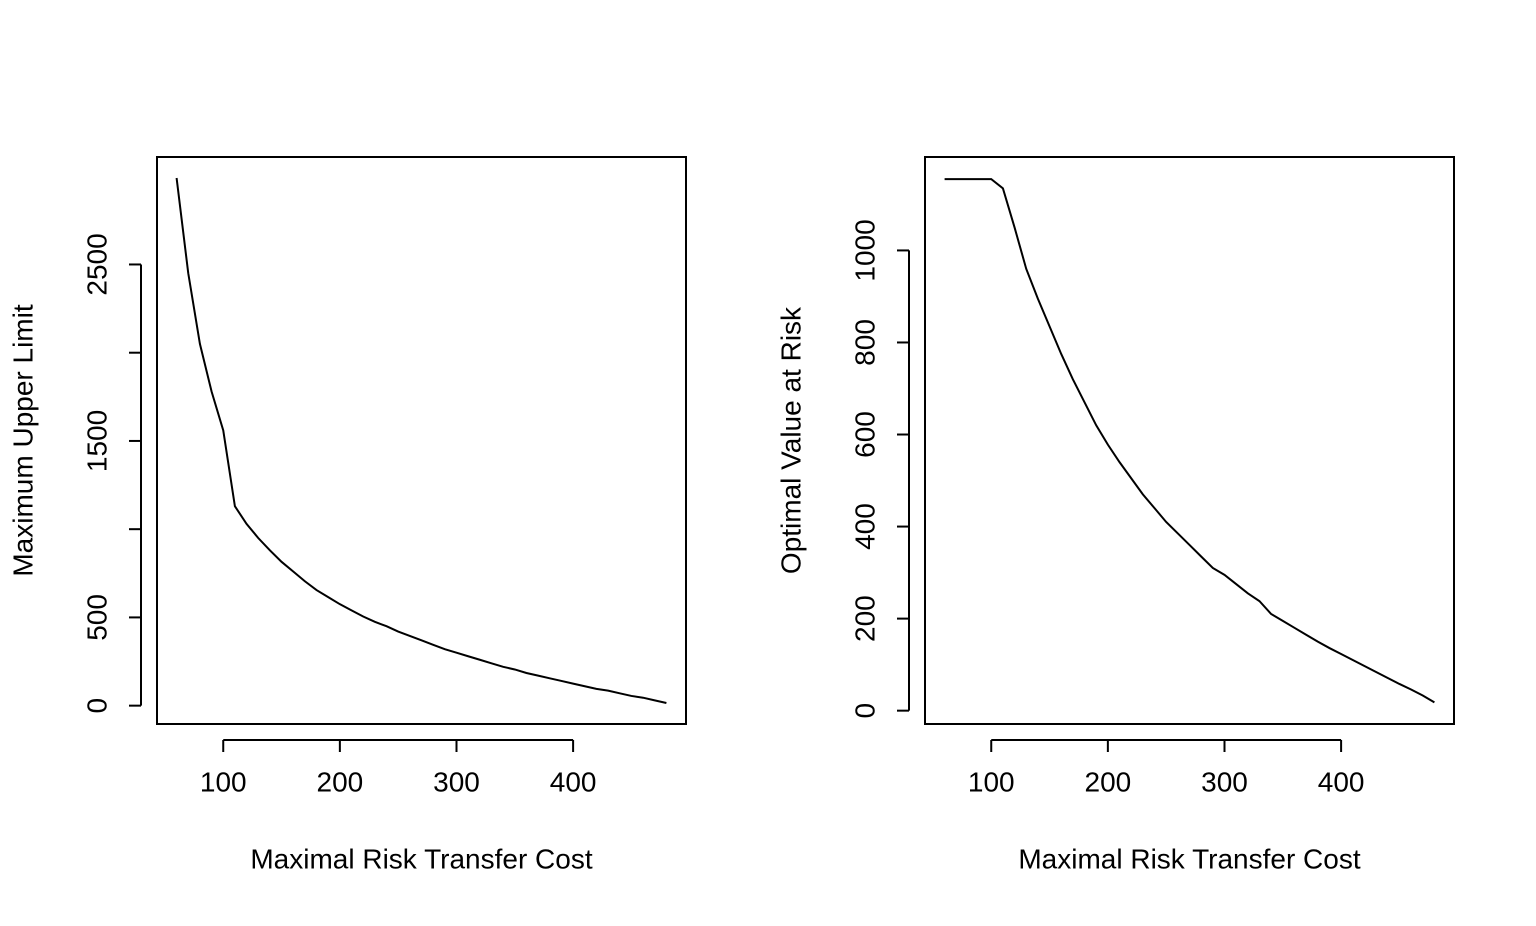 The height and width of the screenshot is (926, 1536). I want to click on y-tick-label: 1500, so click(96, 441).